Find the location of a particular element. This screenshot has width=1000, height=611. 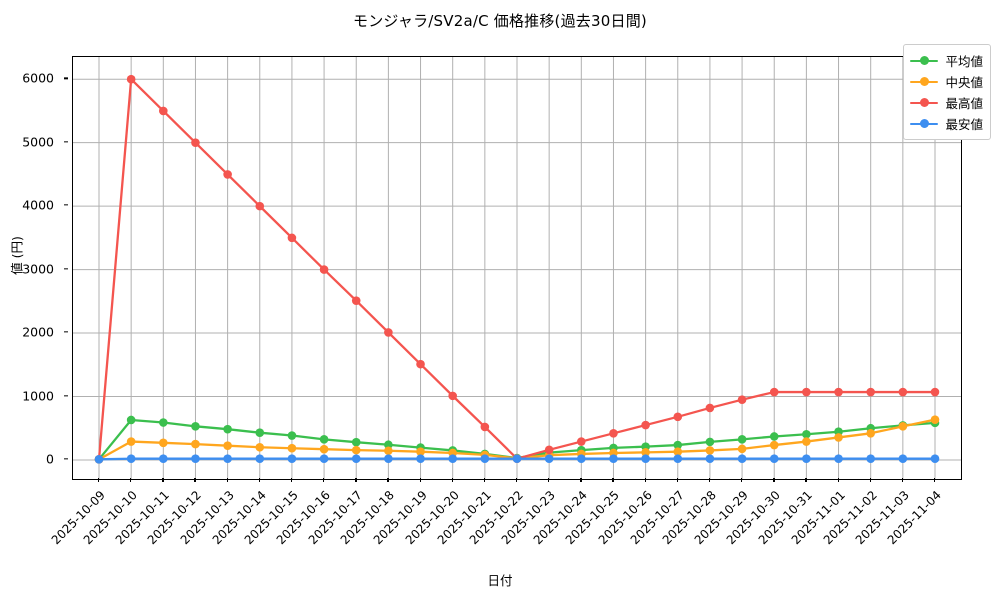

y-axis-tick-labels: 0 1000 2000 3000 4000 5000 6000 is located at coordinates (34, 267).